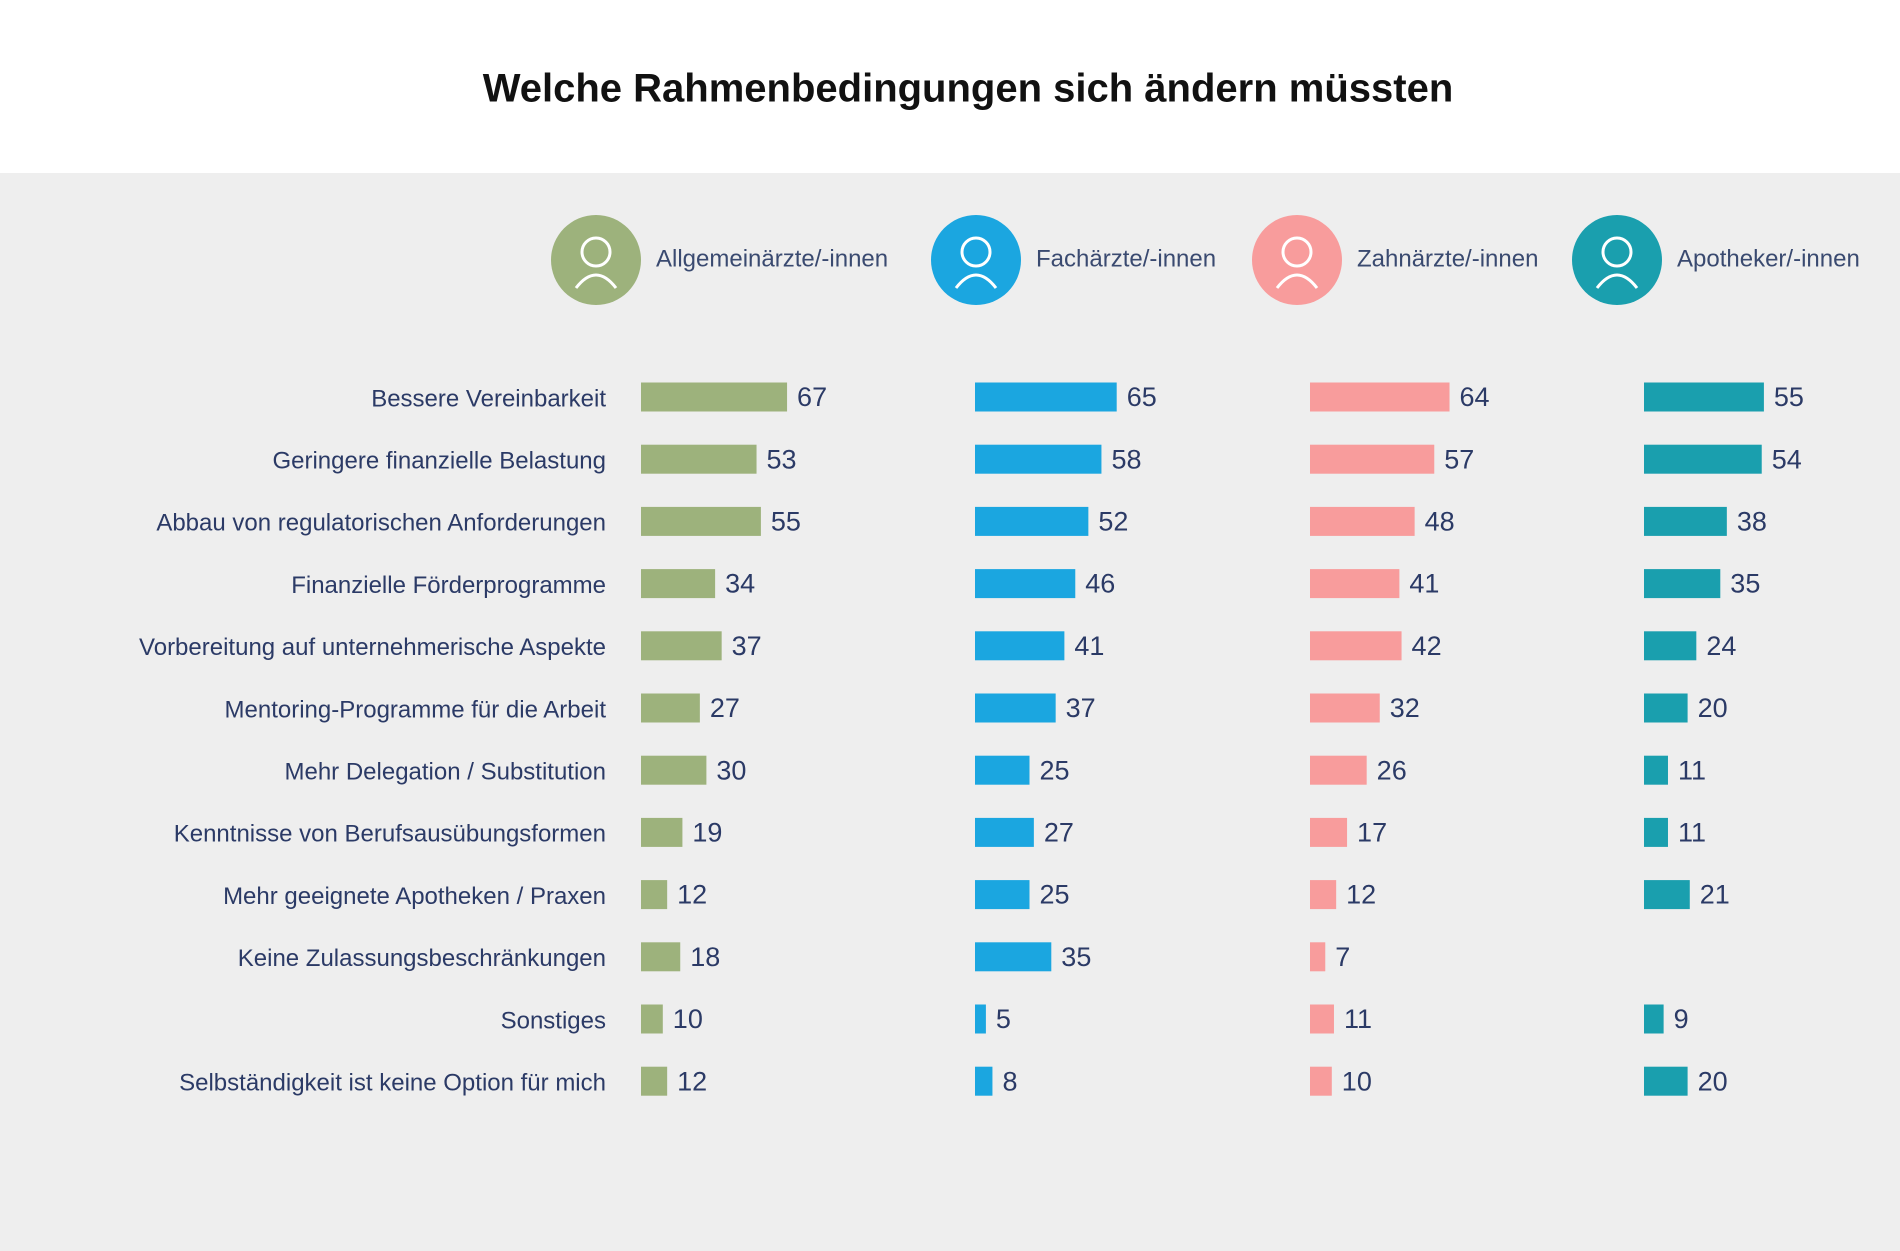 The image size is (1900, 1251). I want to click on value-label: 5, so click(1003, 1019).